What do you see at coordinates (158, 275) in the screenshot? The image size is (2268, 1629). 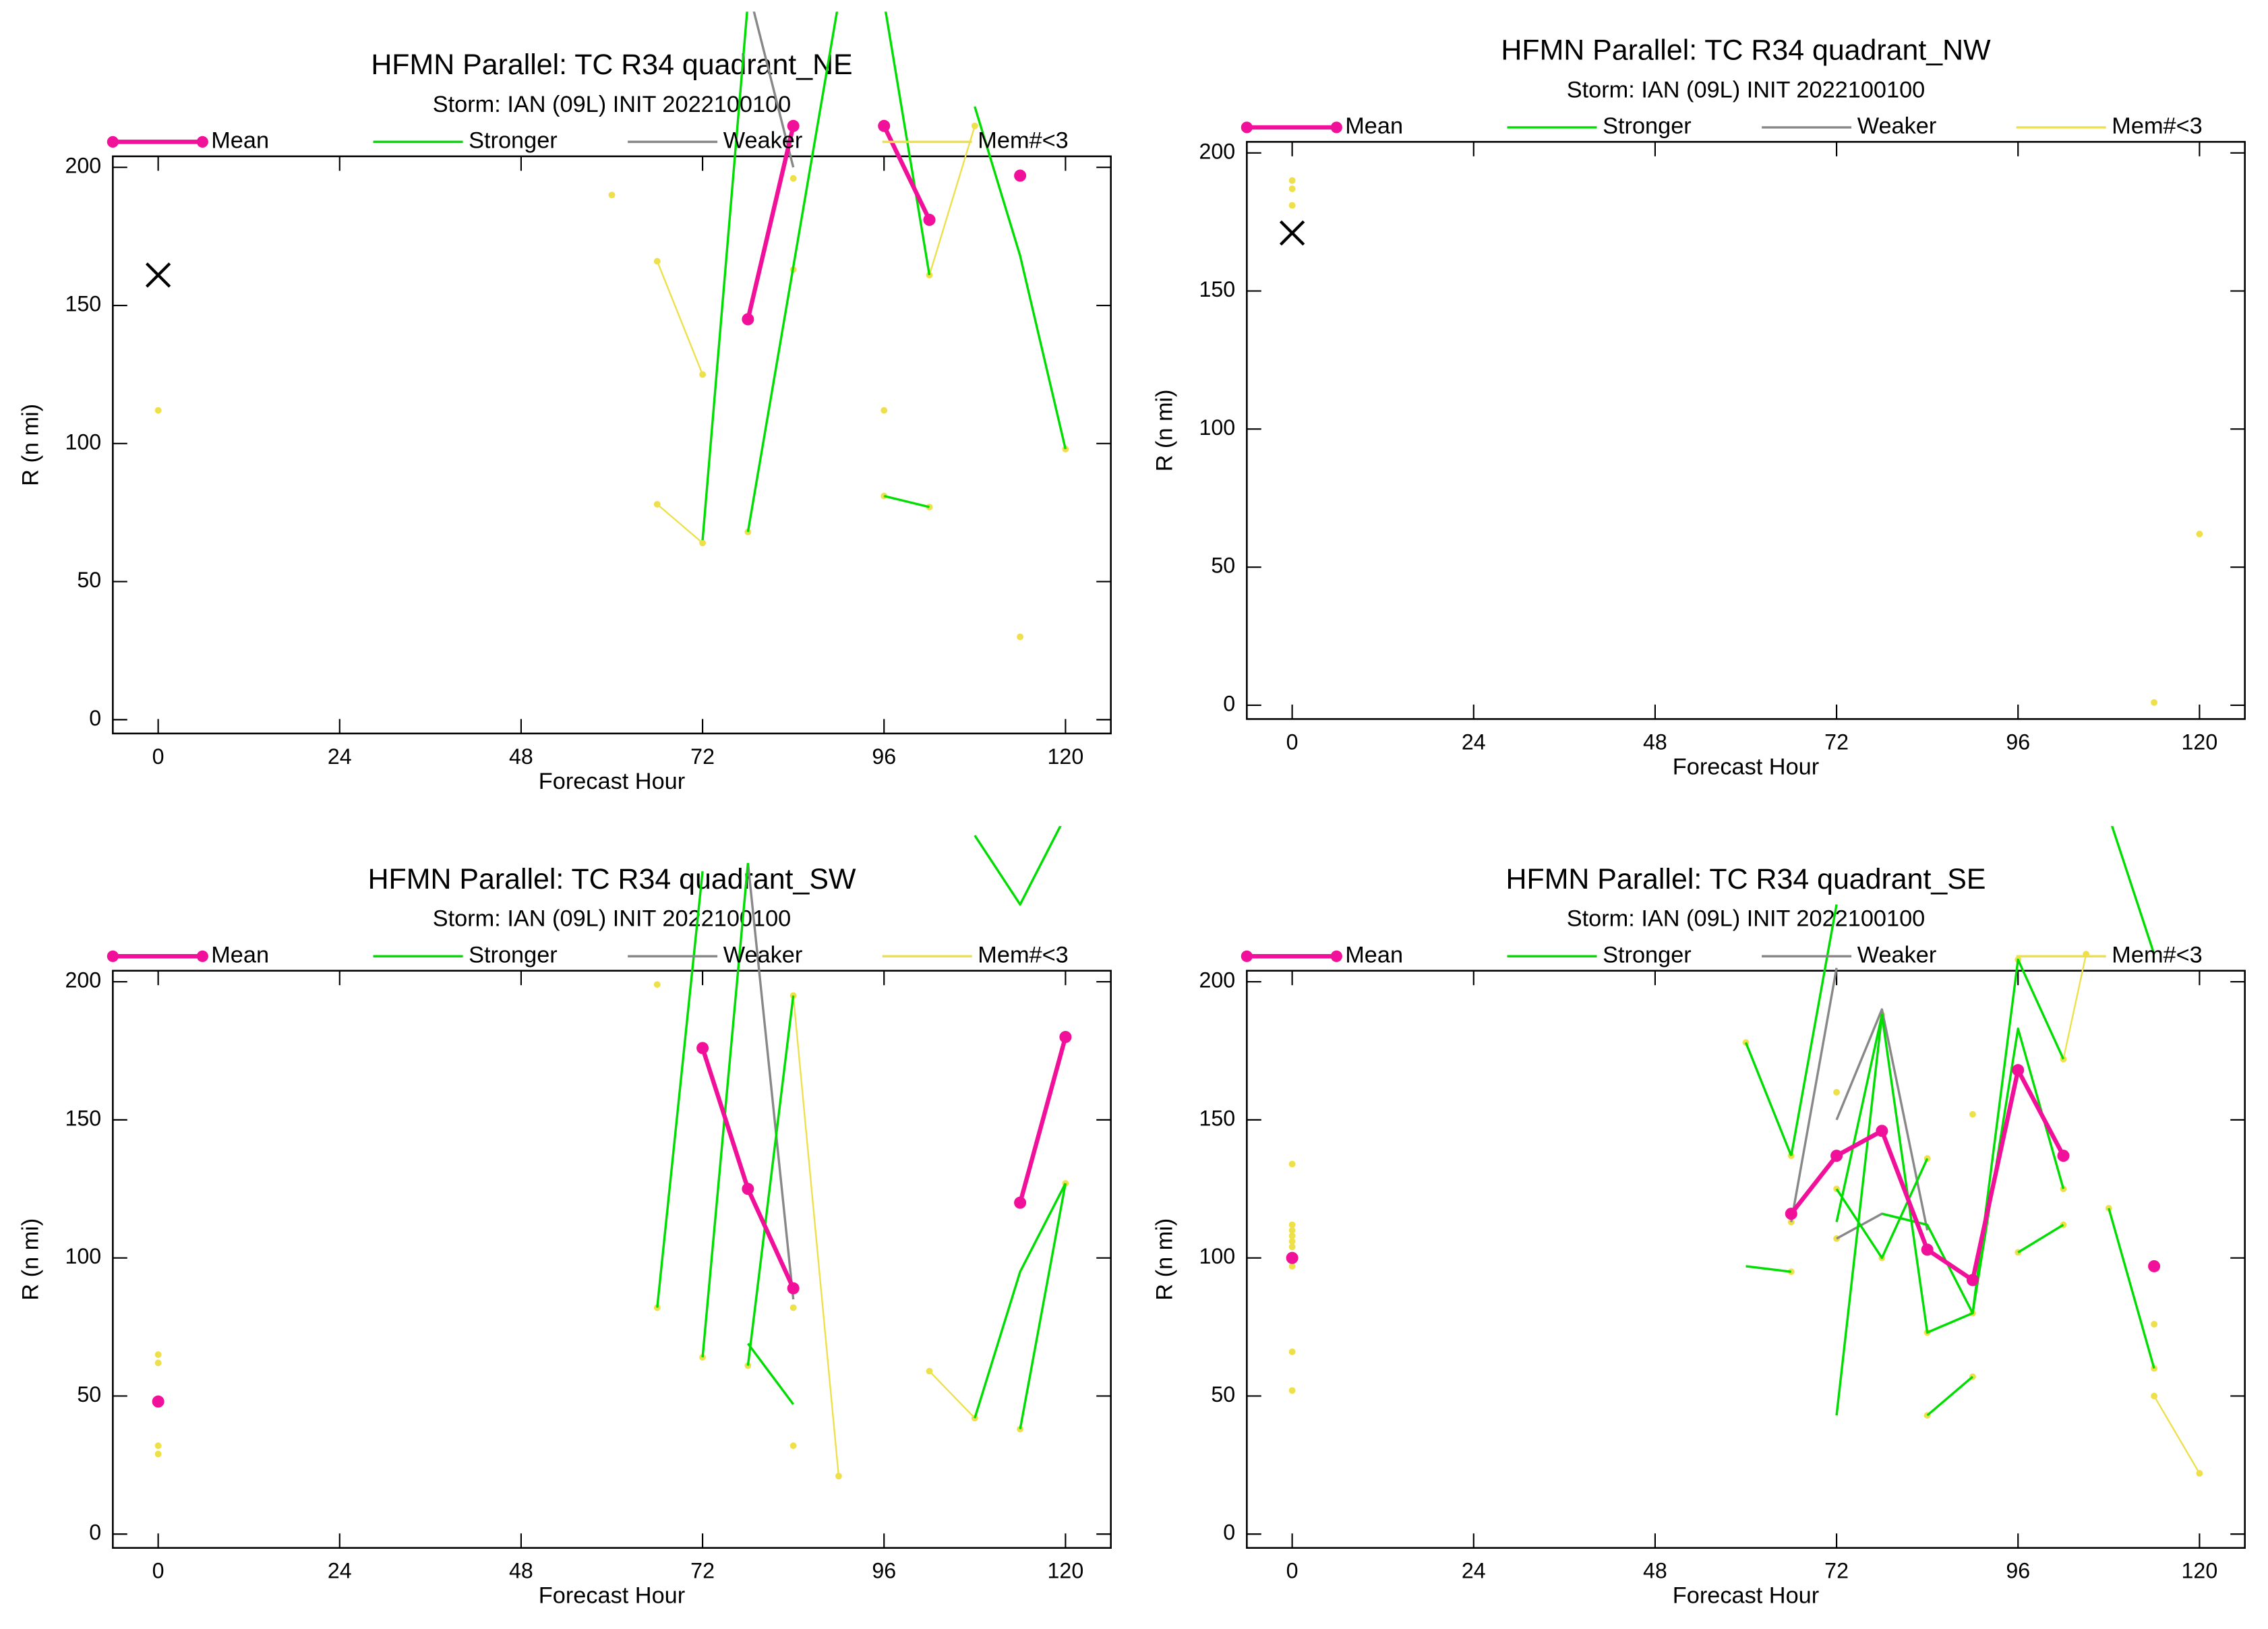 I see `observed-marker` at bounding box center [158, 275].